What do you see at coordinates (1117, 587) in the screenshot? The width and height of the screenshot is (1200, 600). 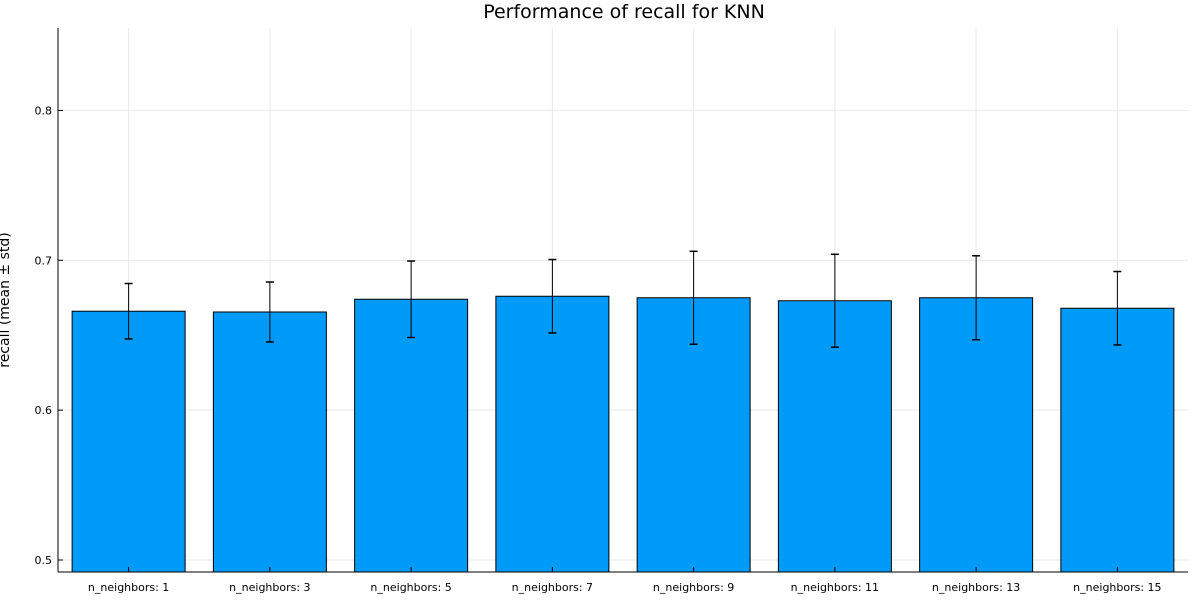 I see `x-tick-label: n_neighbors: 15` at bounding box center [1117, 587].